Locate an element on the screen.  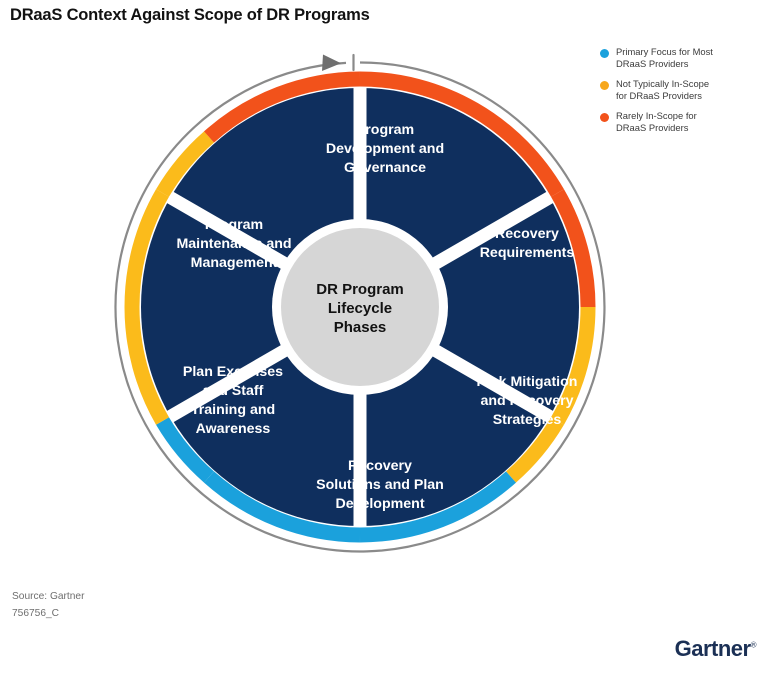
legend-item-rarely-in-scope: Rarely In-Scope for DRaaS Providers is located at coordinates (682, 121).